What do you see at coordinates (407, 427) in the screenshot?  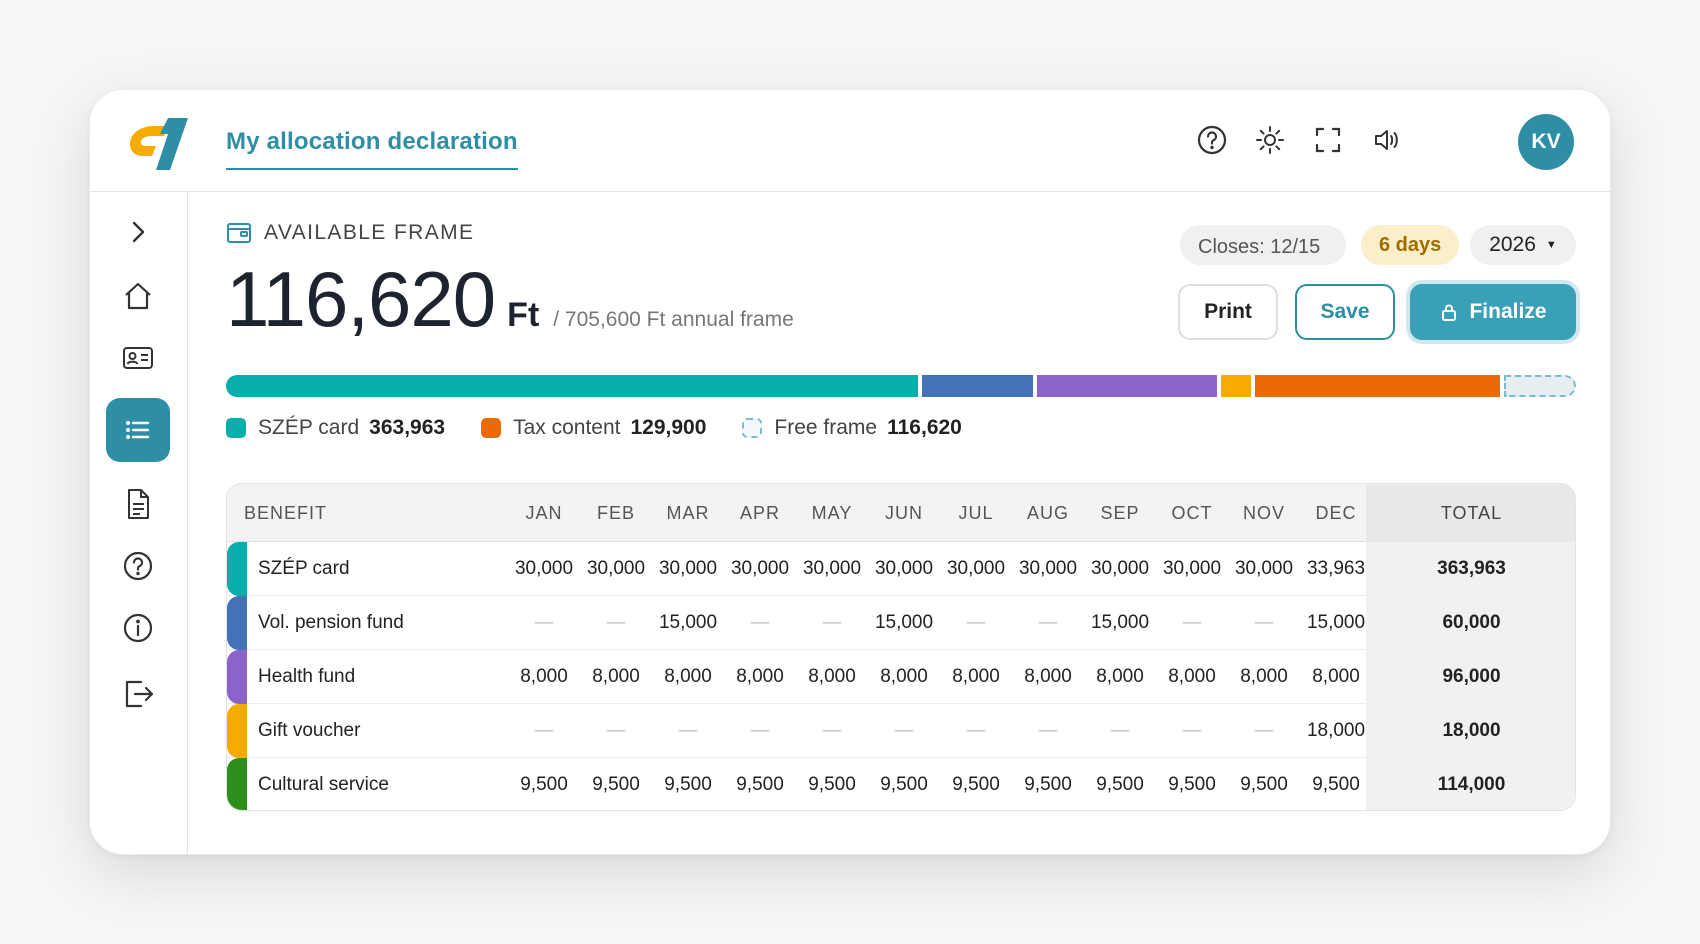 I see `legend-value: 363,963` at bounding box center [407, 427].